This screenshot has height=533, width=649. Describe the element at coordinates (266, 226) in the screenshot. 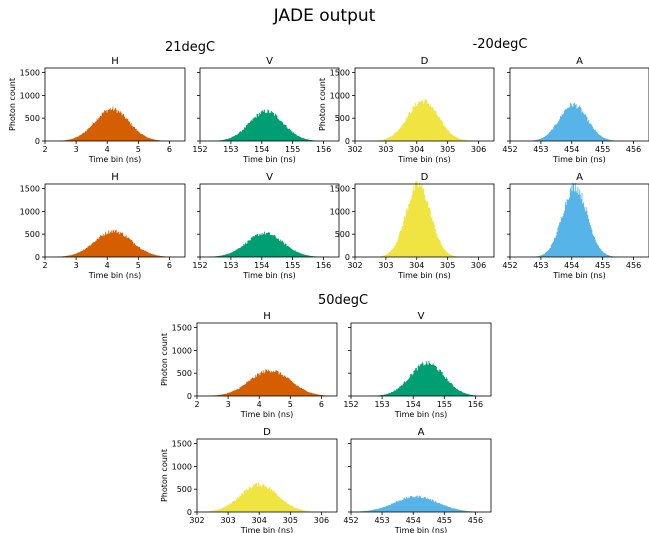

I see `panel--20degC-V: 152 153 154 155 156 V Time bin (ns)` at that location.